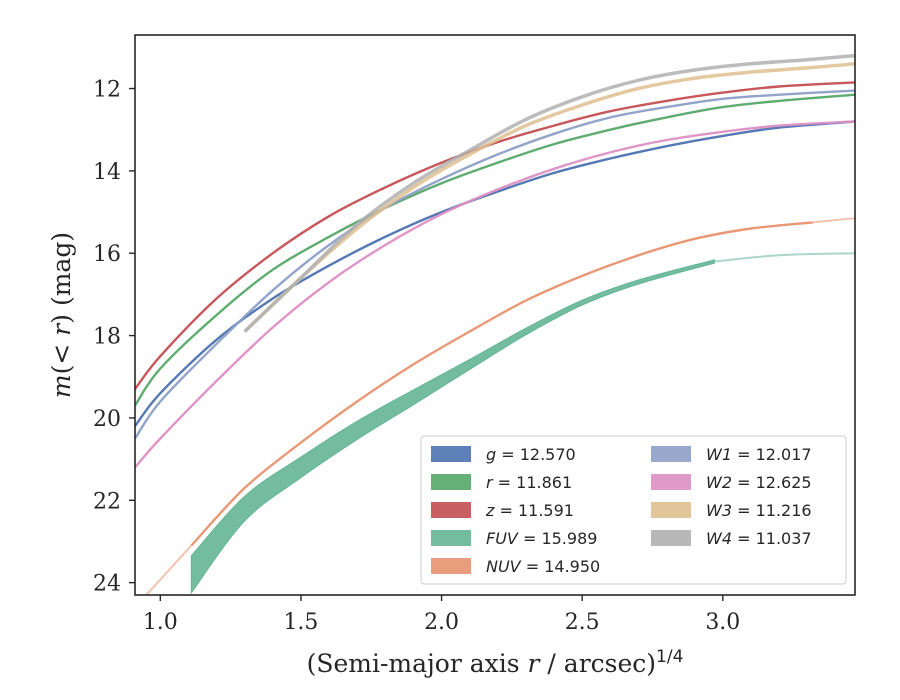 This screenshot has width=900, height=700. I want to click on legend-swatch-r, so click(451, 482).